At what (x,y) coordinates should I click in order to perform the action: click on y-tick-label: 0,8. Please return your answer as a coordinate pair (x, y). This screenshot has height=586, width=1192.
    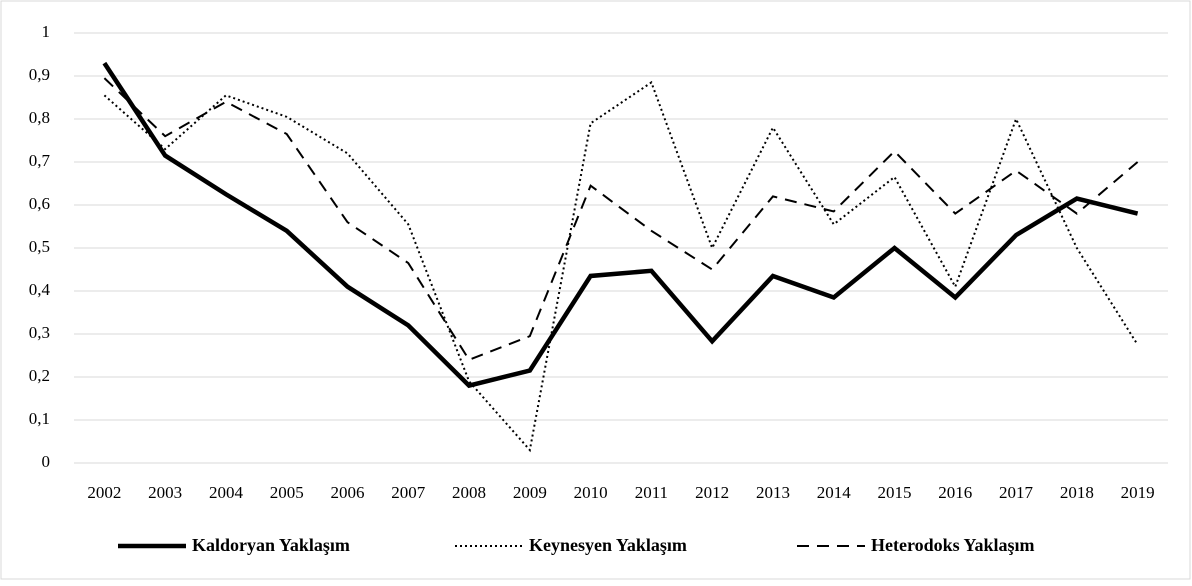
    Looking at the image, I should click on (39, 117).